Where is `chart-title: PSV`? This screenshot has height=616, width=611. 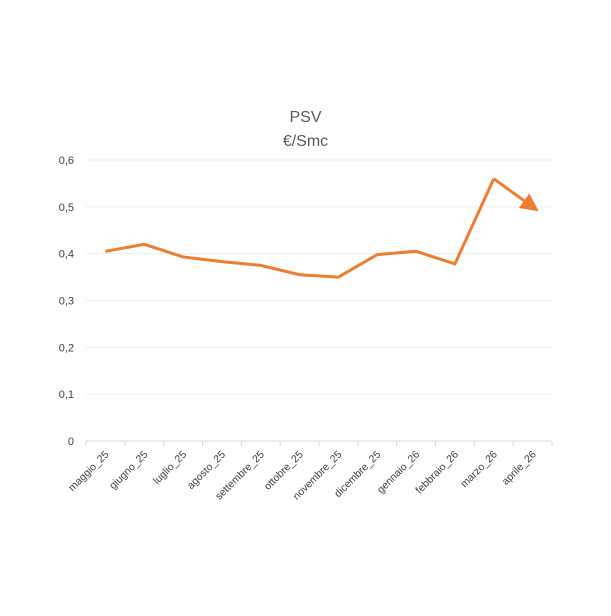
chart-title: PSV is located at coordinates (305, 117).